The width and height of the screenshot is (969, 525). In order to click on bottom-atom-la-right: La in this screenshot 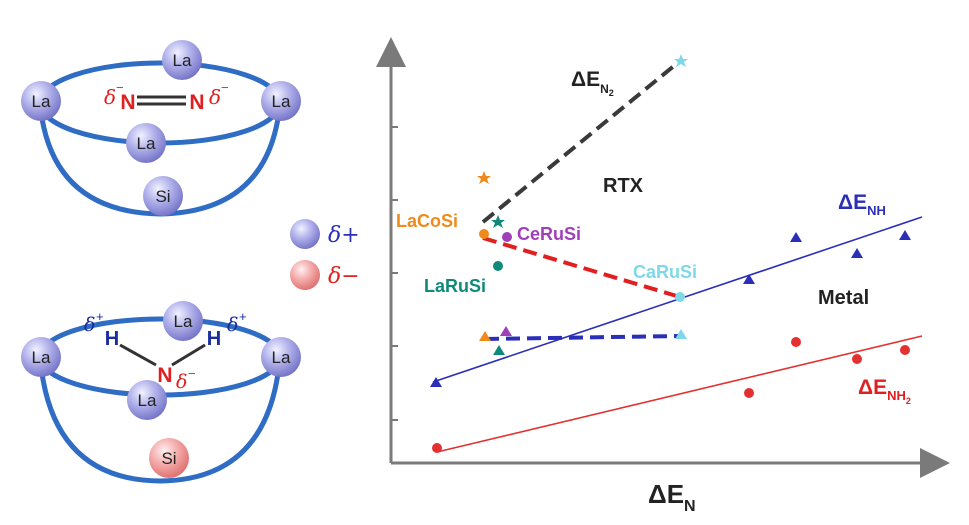, I will do `click(281, 357)`.